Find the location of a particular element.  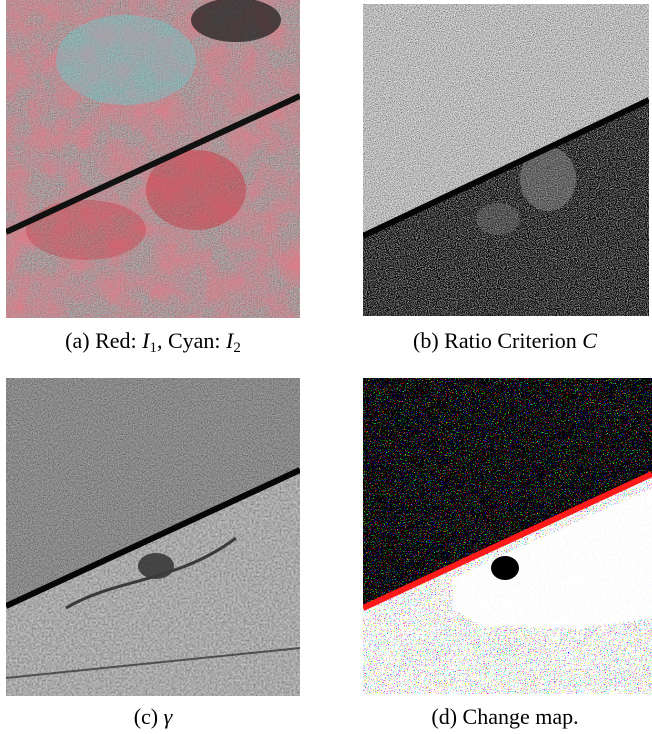

caption-a-mid: , Cyan: is located at coordinates (191, 340).